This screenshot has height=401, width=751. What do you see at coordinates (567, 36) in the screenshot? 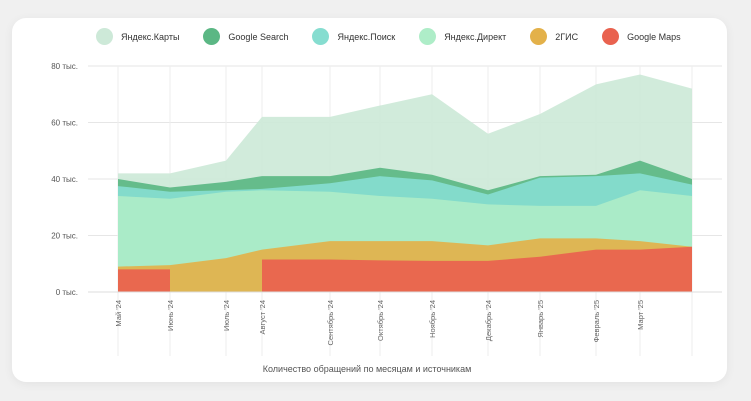
I see `legend-label: 2ГИС` at bounding box center [567, 36].